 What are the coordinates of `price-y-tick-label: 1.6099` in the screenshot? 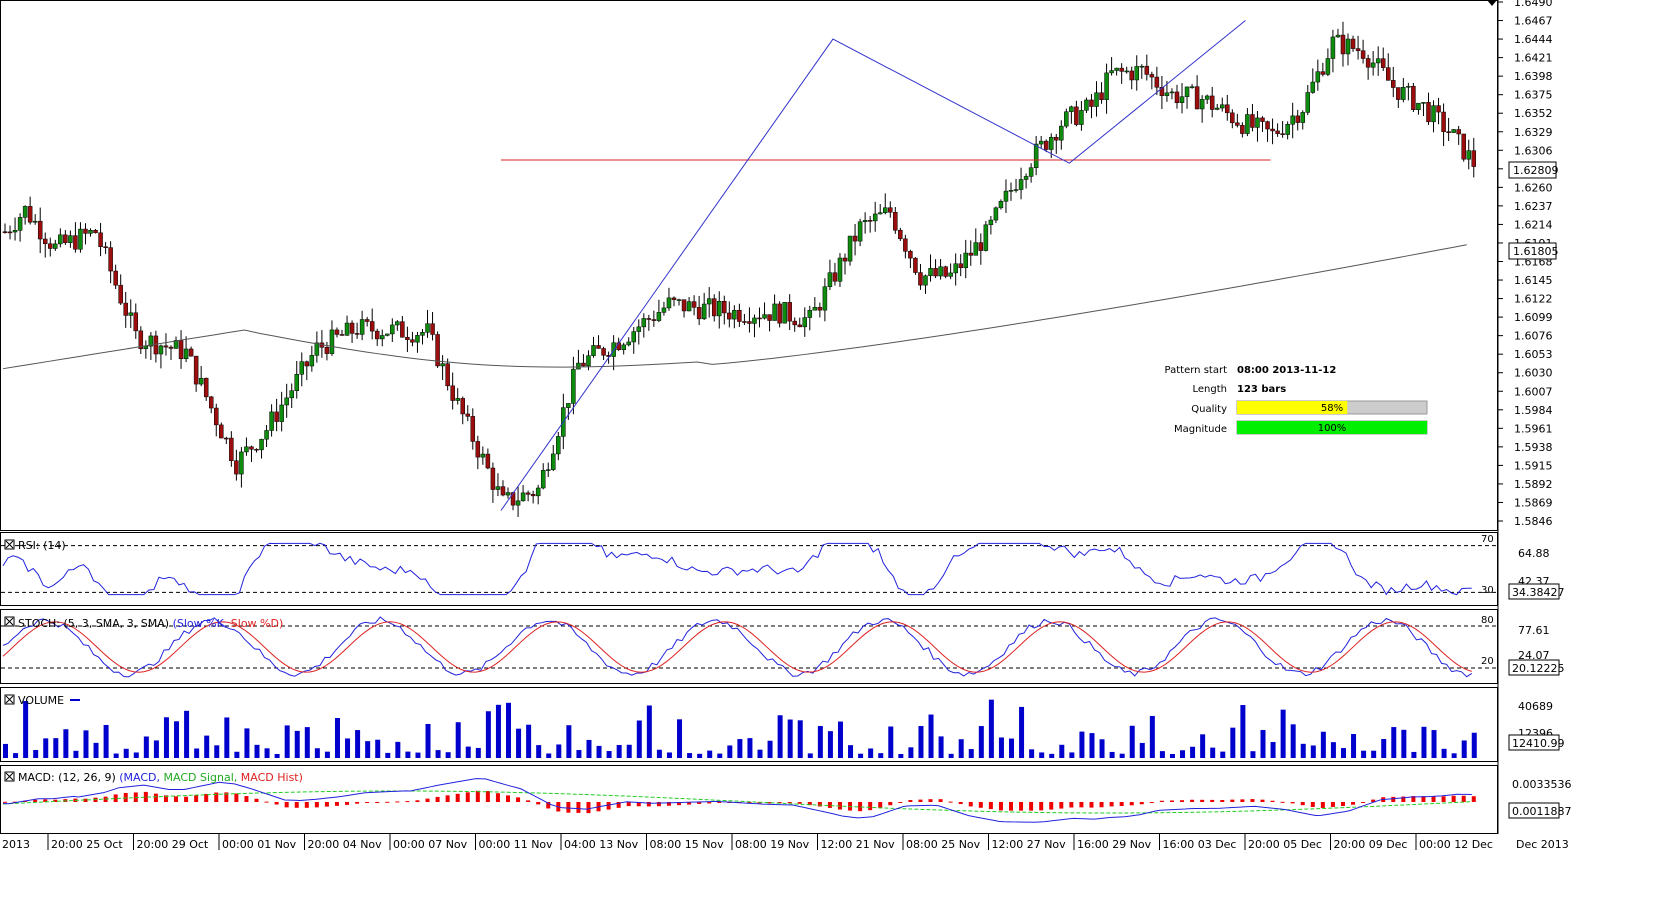 It's located at (1533, 317).